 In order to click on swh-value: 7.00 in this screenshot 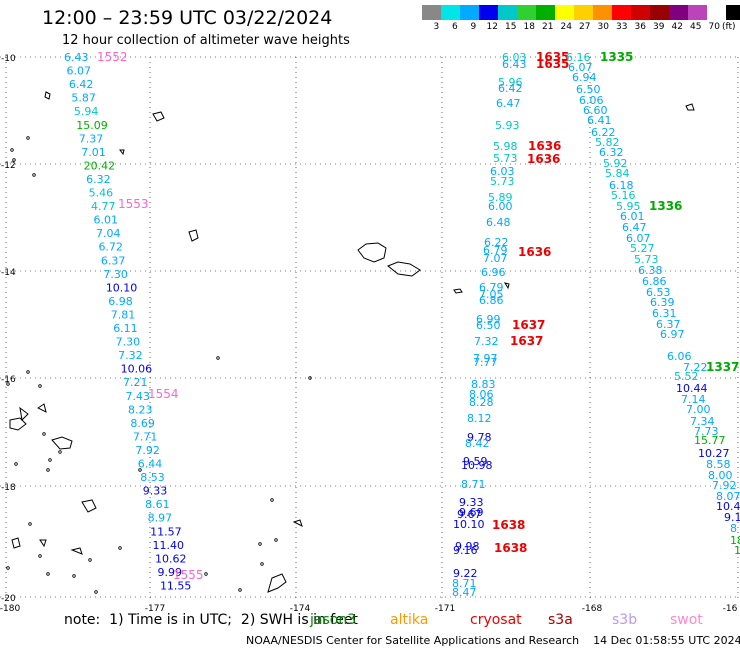, I will do `click(698, 409)`.